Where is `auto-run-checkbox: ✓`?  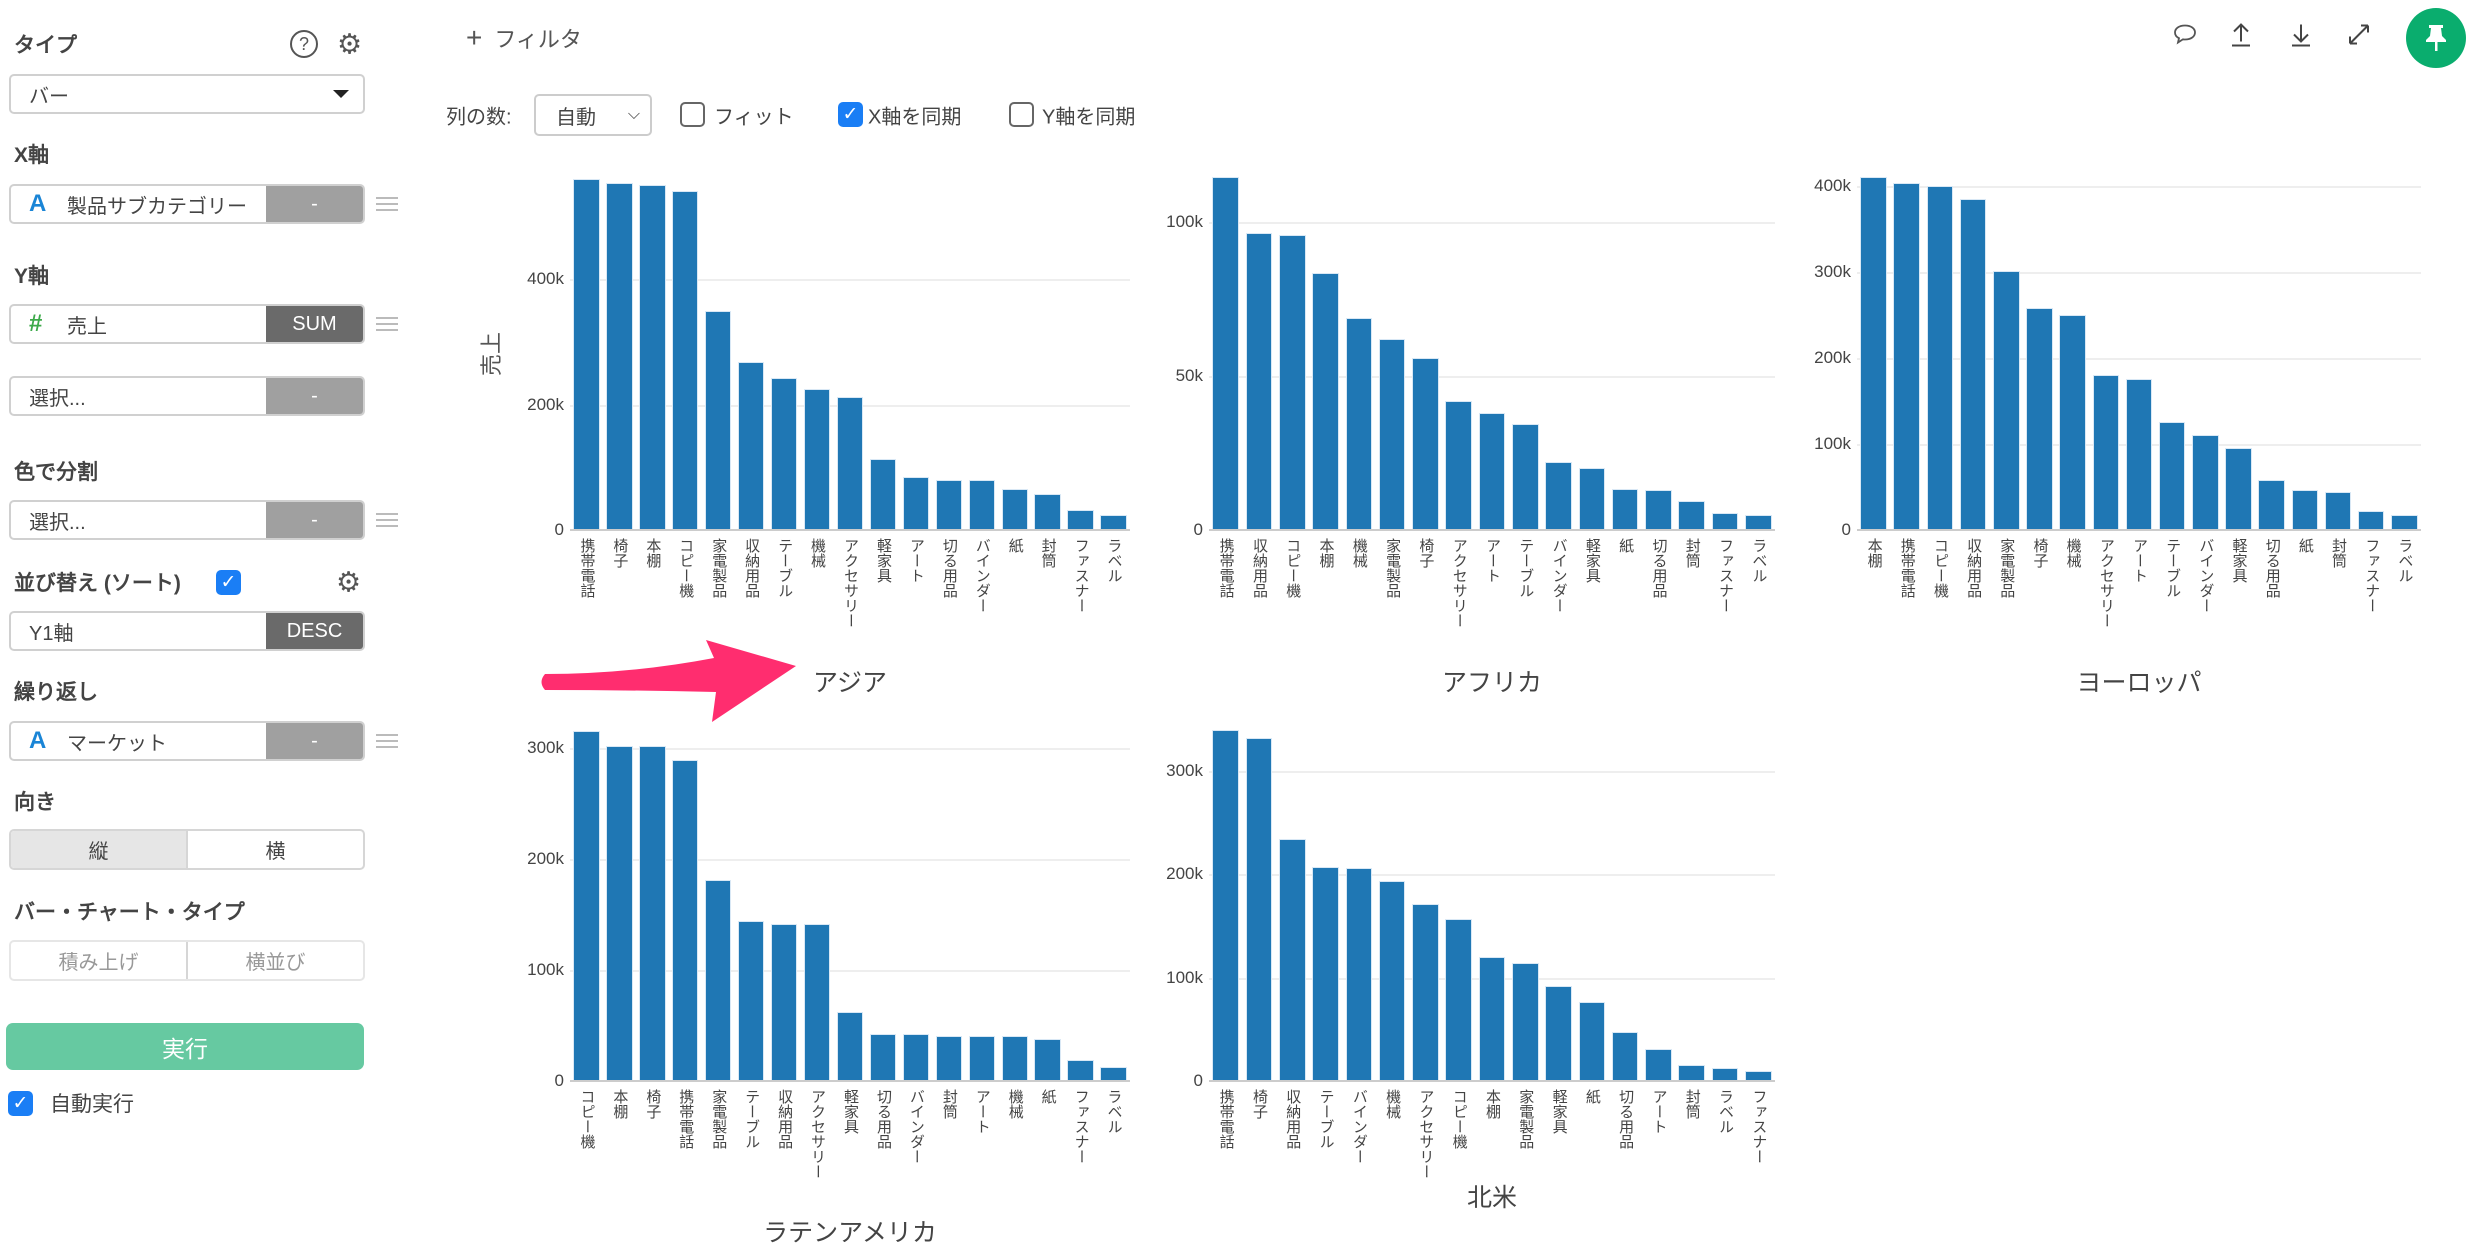 auto-run-checkbox: ✓ is located at coordinates (20, 1103).